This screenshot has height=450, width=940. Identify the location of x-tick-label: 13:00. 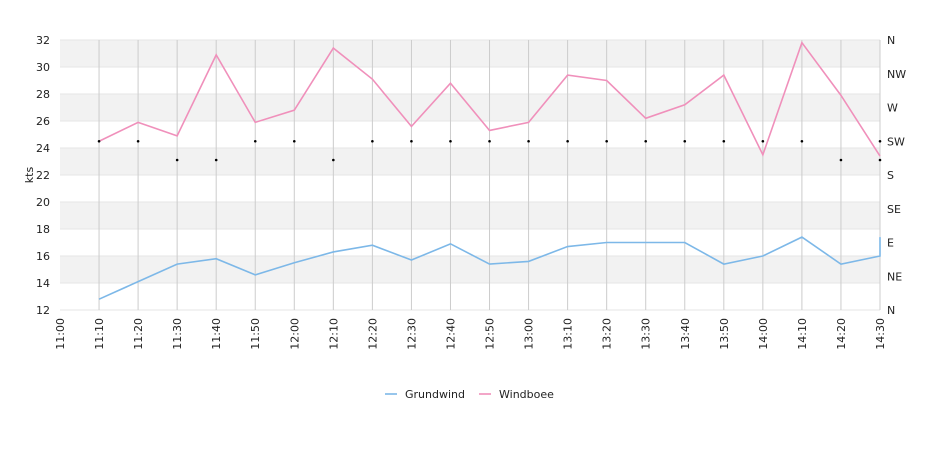
(529, 334).